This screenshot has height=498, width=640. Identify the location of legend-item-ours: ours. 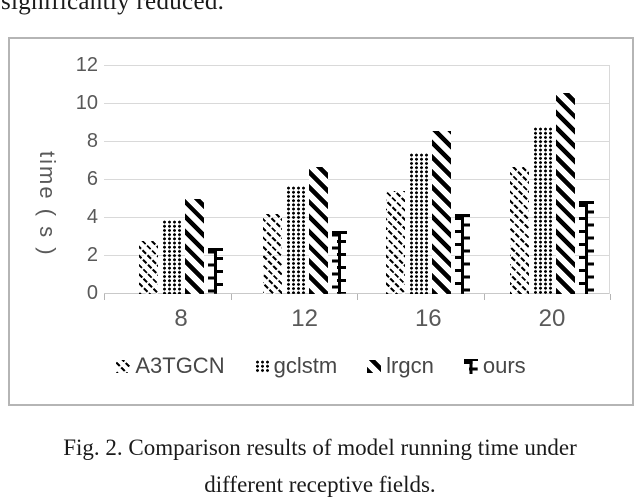
(494, 366).